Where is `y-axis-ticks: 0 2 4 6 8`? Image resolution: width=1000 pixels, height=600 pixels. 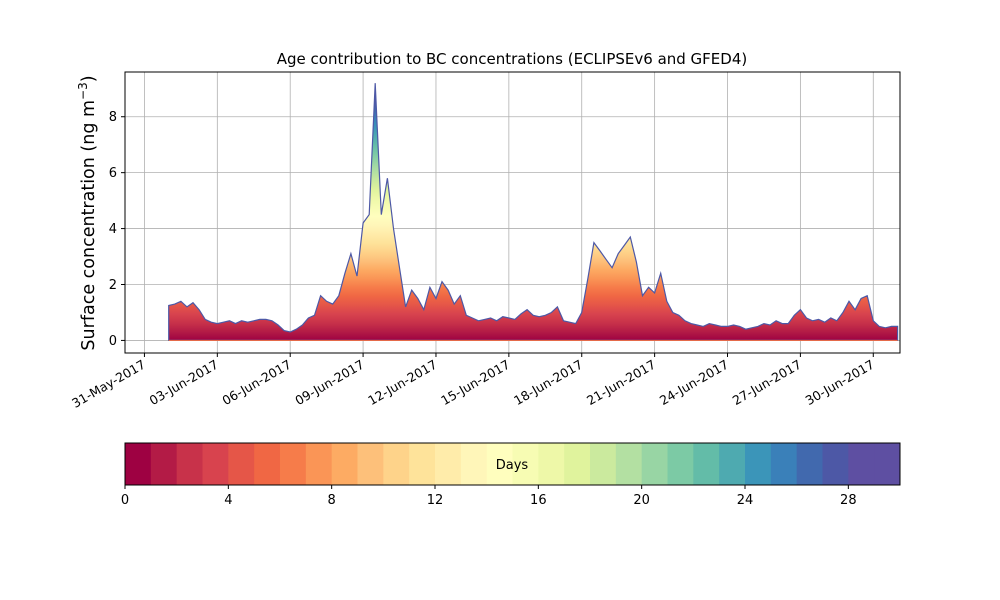 y-axis-ticks: 0 2 4 6 8 is located at coordinates (117, 229).